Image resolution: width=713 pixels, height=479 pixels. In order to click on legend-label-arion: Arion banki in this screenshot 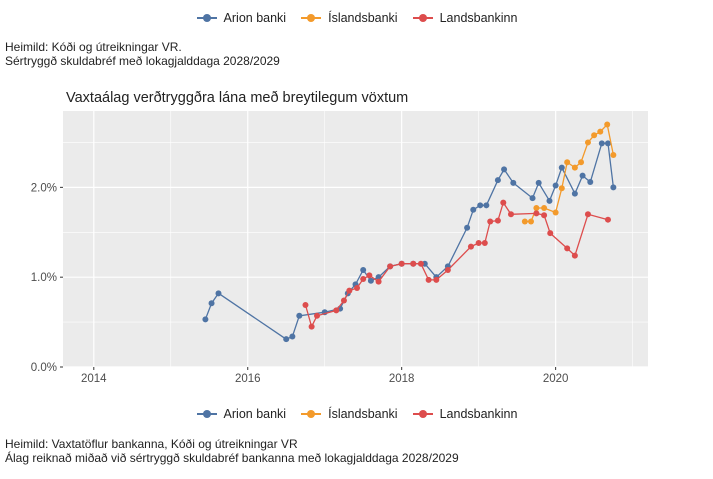, I will do `click(255, 18)`.